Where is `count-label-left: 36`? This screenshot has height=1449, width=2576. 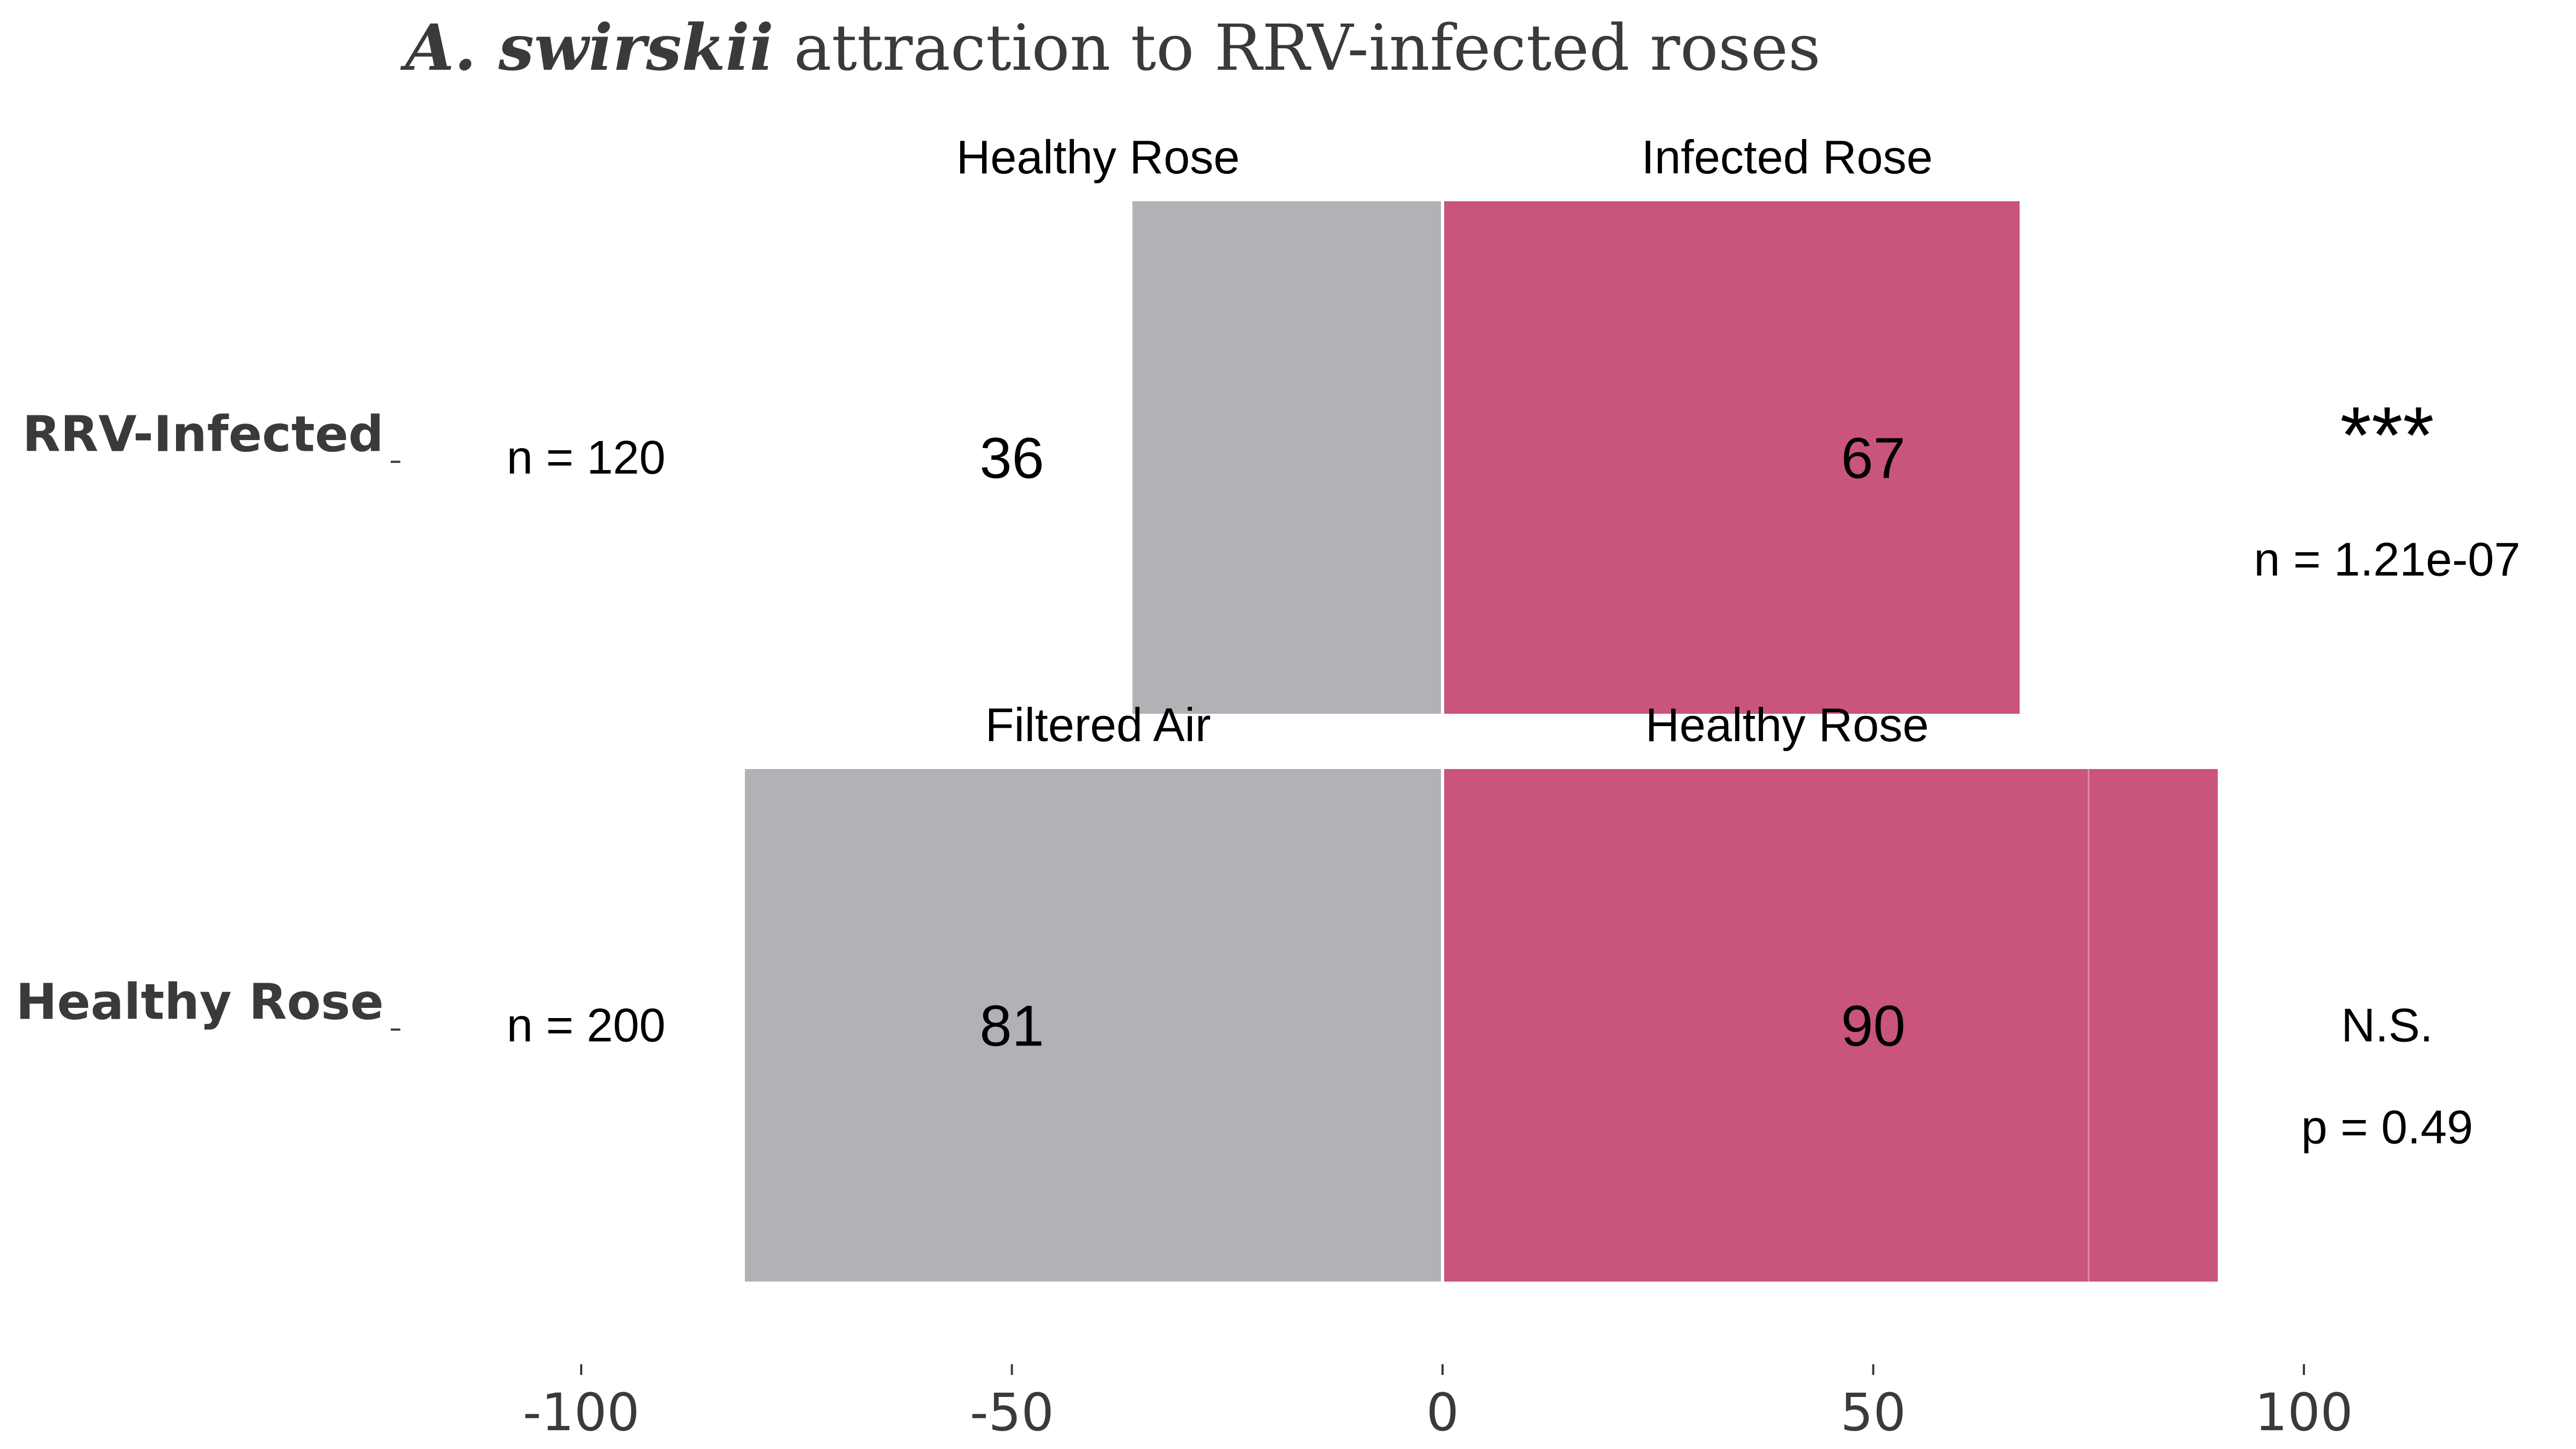
count-label-left: 36 is located at coordinates (1011, 458).